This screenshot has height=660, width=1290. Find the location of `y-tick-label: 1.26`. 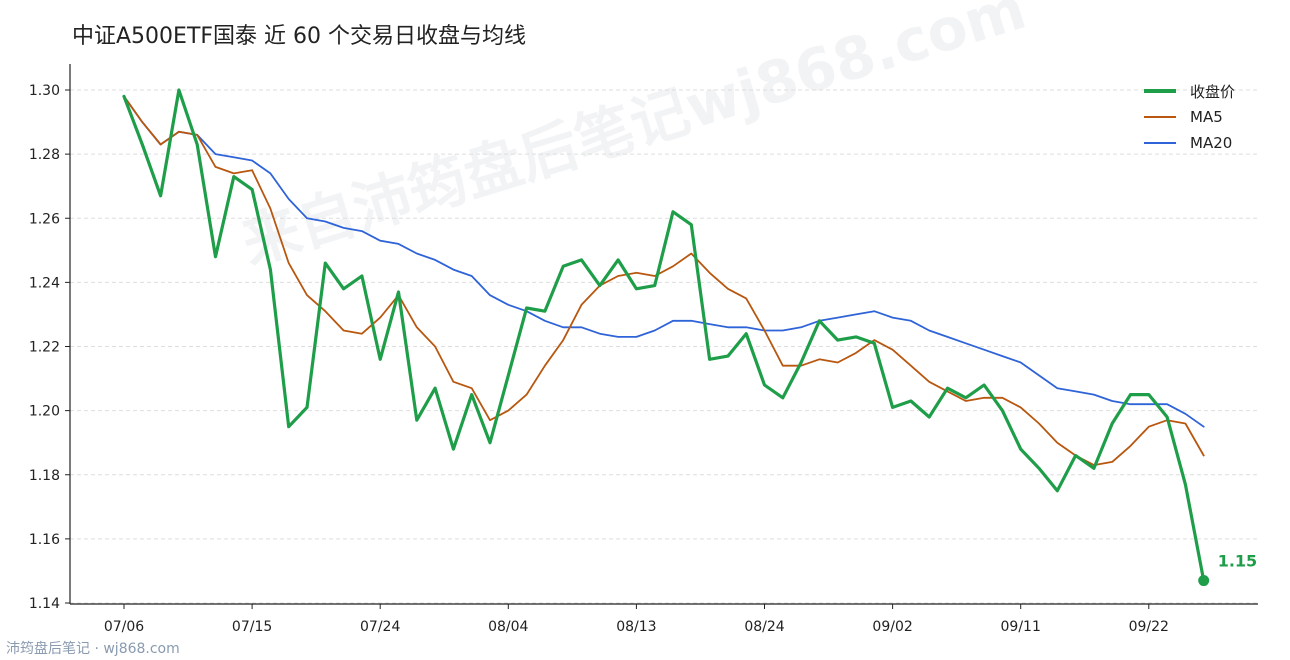

y-tick-label: 1.26 is located at coordinates (44, 219).